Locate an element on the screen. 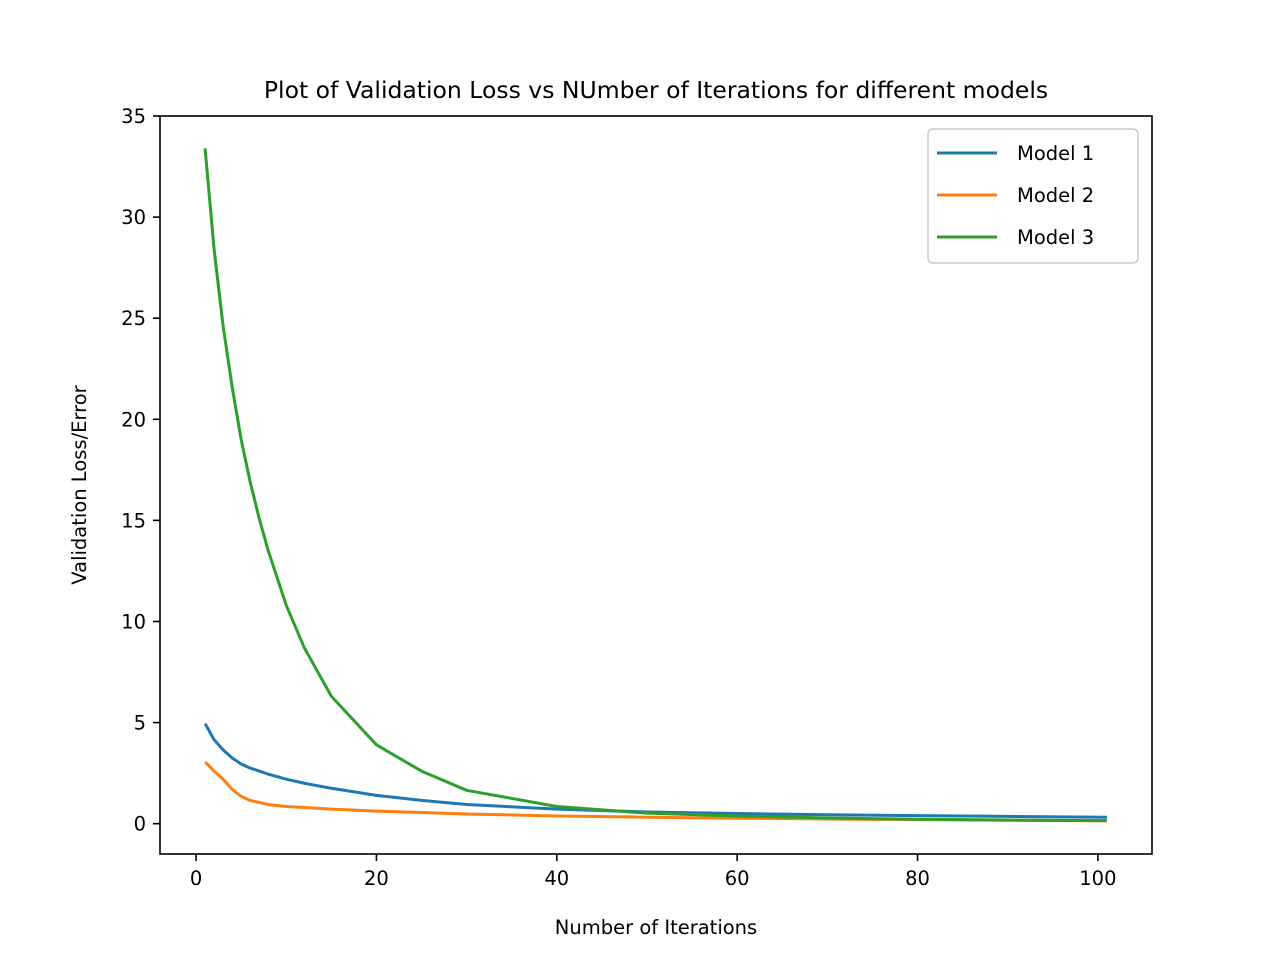 The image size is (1280, 960). y-axis-label: Validation Loss/Error is located at coordinates (79, 484).